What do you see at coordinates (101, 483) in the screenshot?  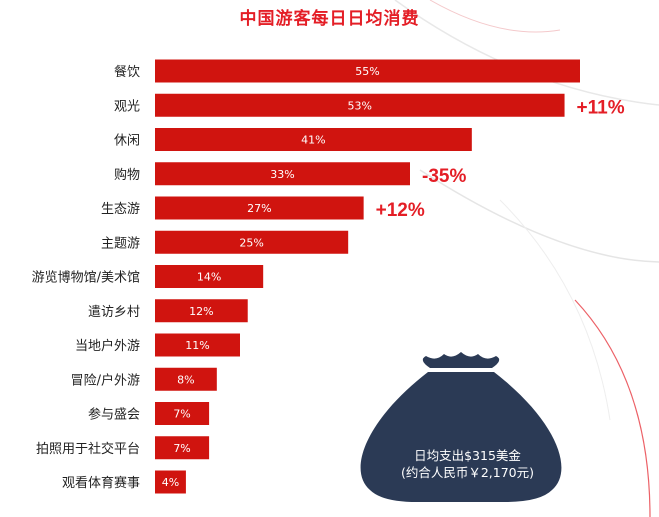 I see `category-label: 观看体育赛事` at bounding box center [101, 483].